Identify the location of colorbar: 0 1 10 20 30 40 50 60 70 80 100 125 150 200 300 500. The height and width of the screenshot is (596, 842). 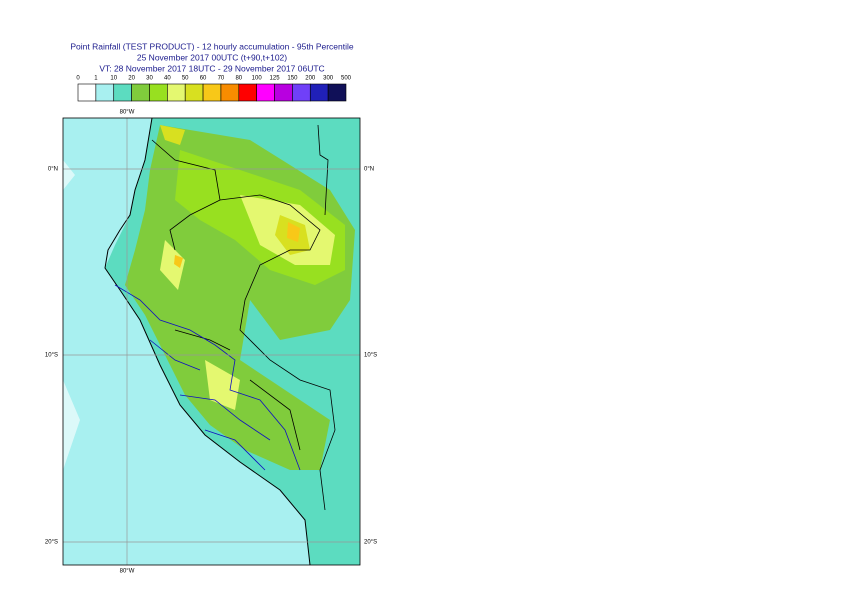
(214, 89).